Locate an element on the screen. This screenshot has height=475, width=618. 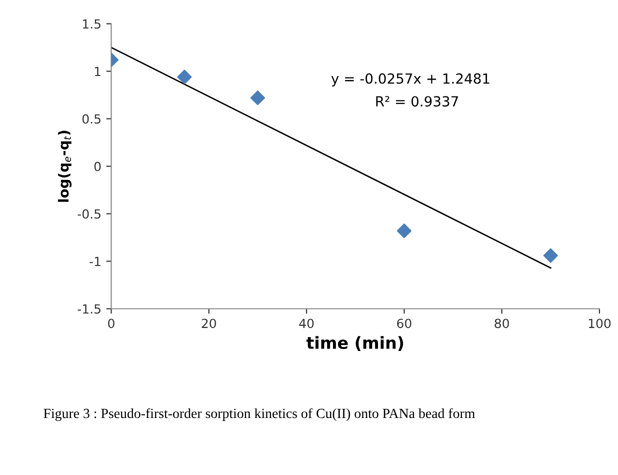
y-tick-label: 1 is located at coordinates (97, 71).